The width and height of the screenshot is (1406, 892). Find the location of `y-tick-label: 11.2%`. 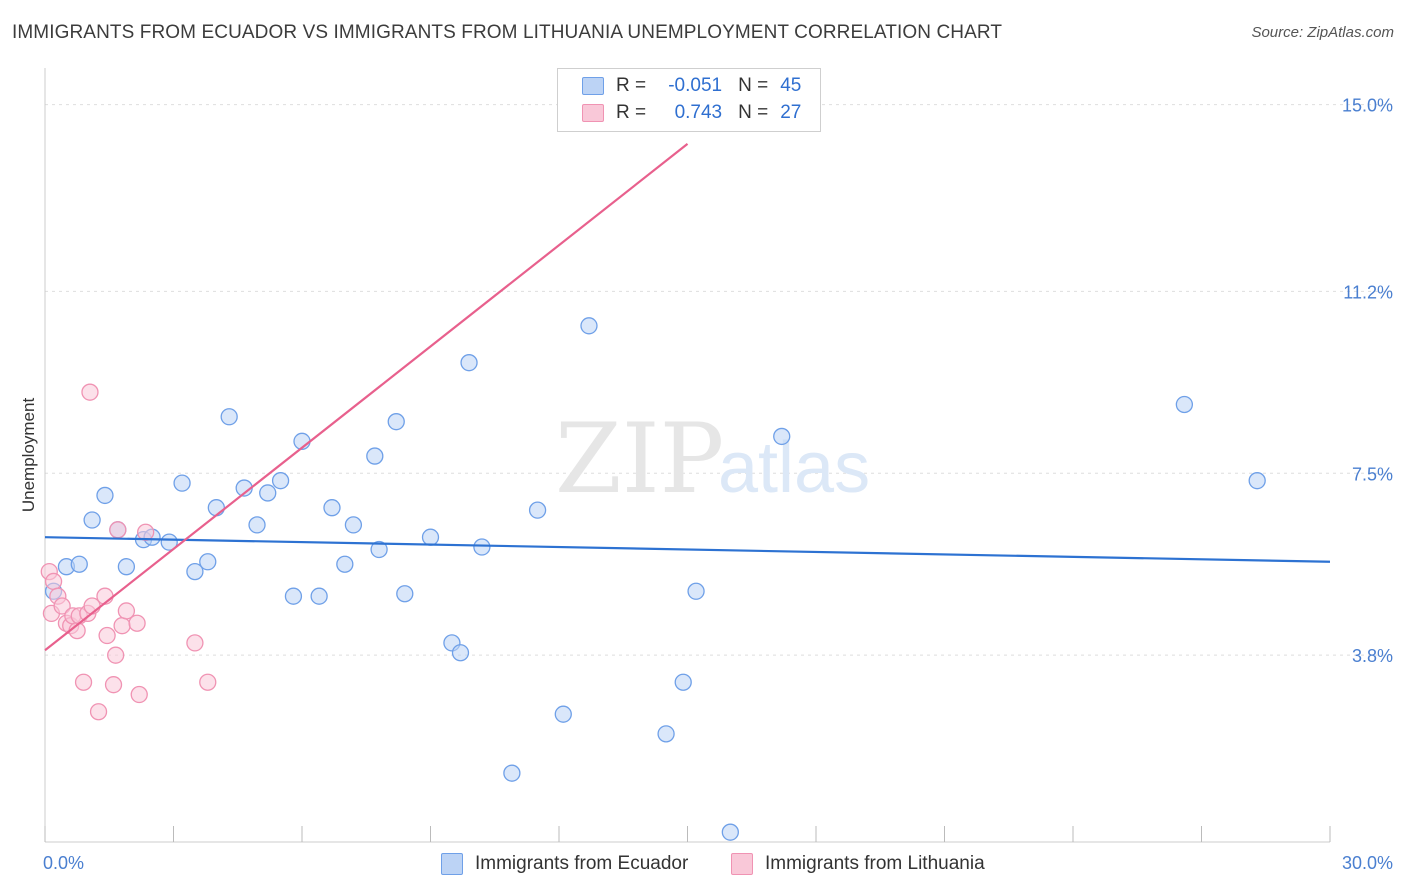

y-tick-label: 11.2% is located at coordinates (1368, 292).